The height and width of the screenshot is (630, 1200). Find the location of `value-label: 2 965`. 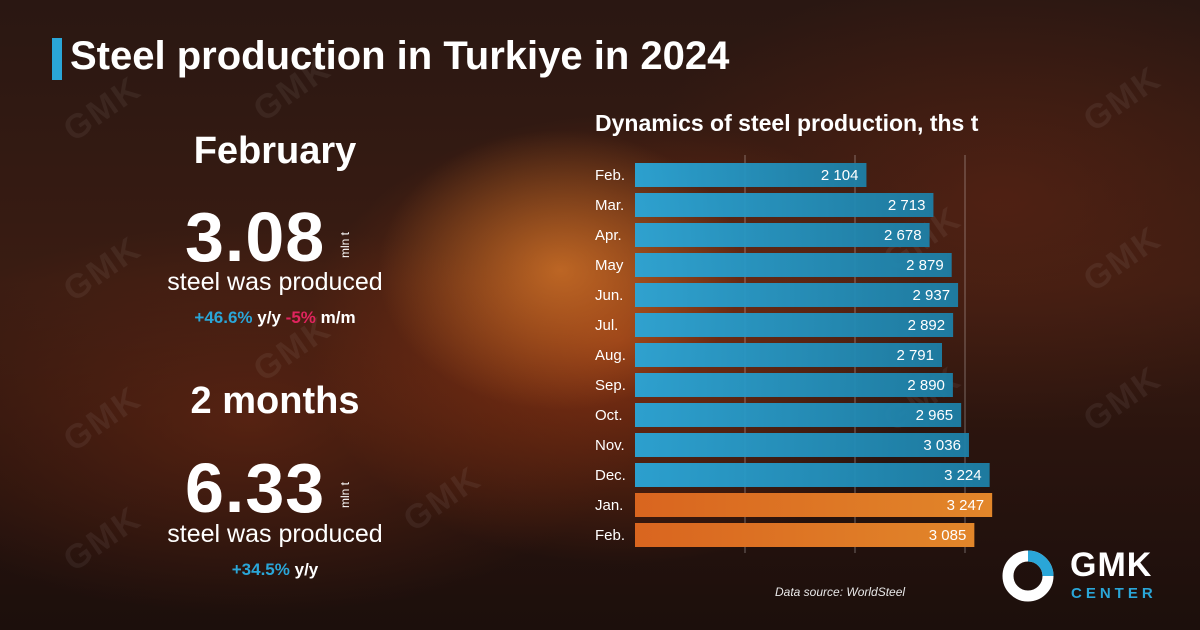

value-label: 2 965 is located at coordinates (935, 415).